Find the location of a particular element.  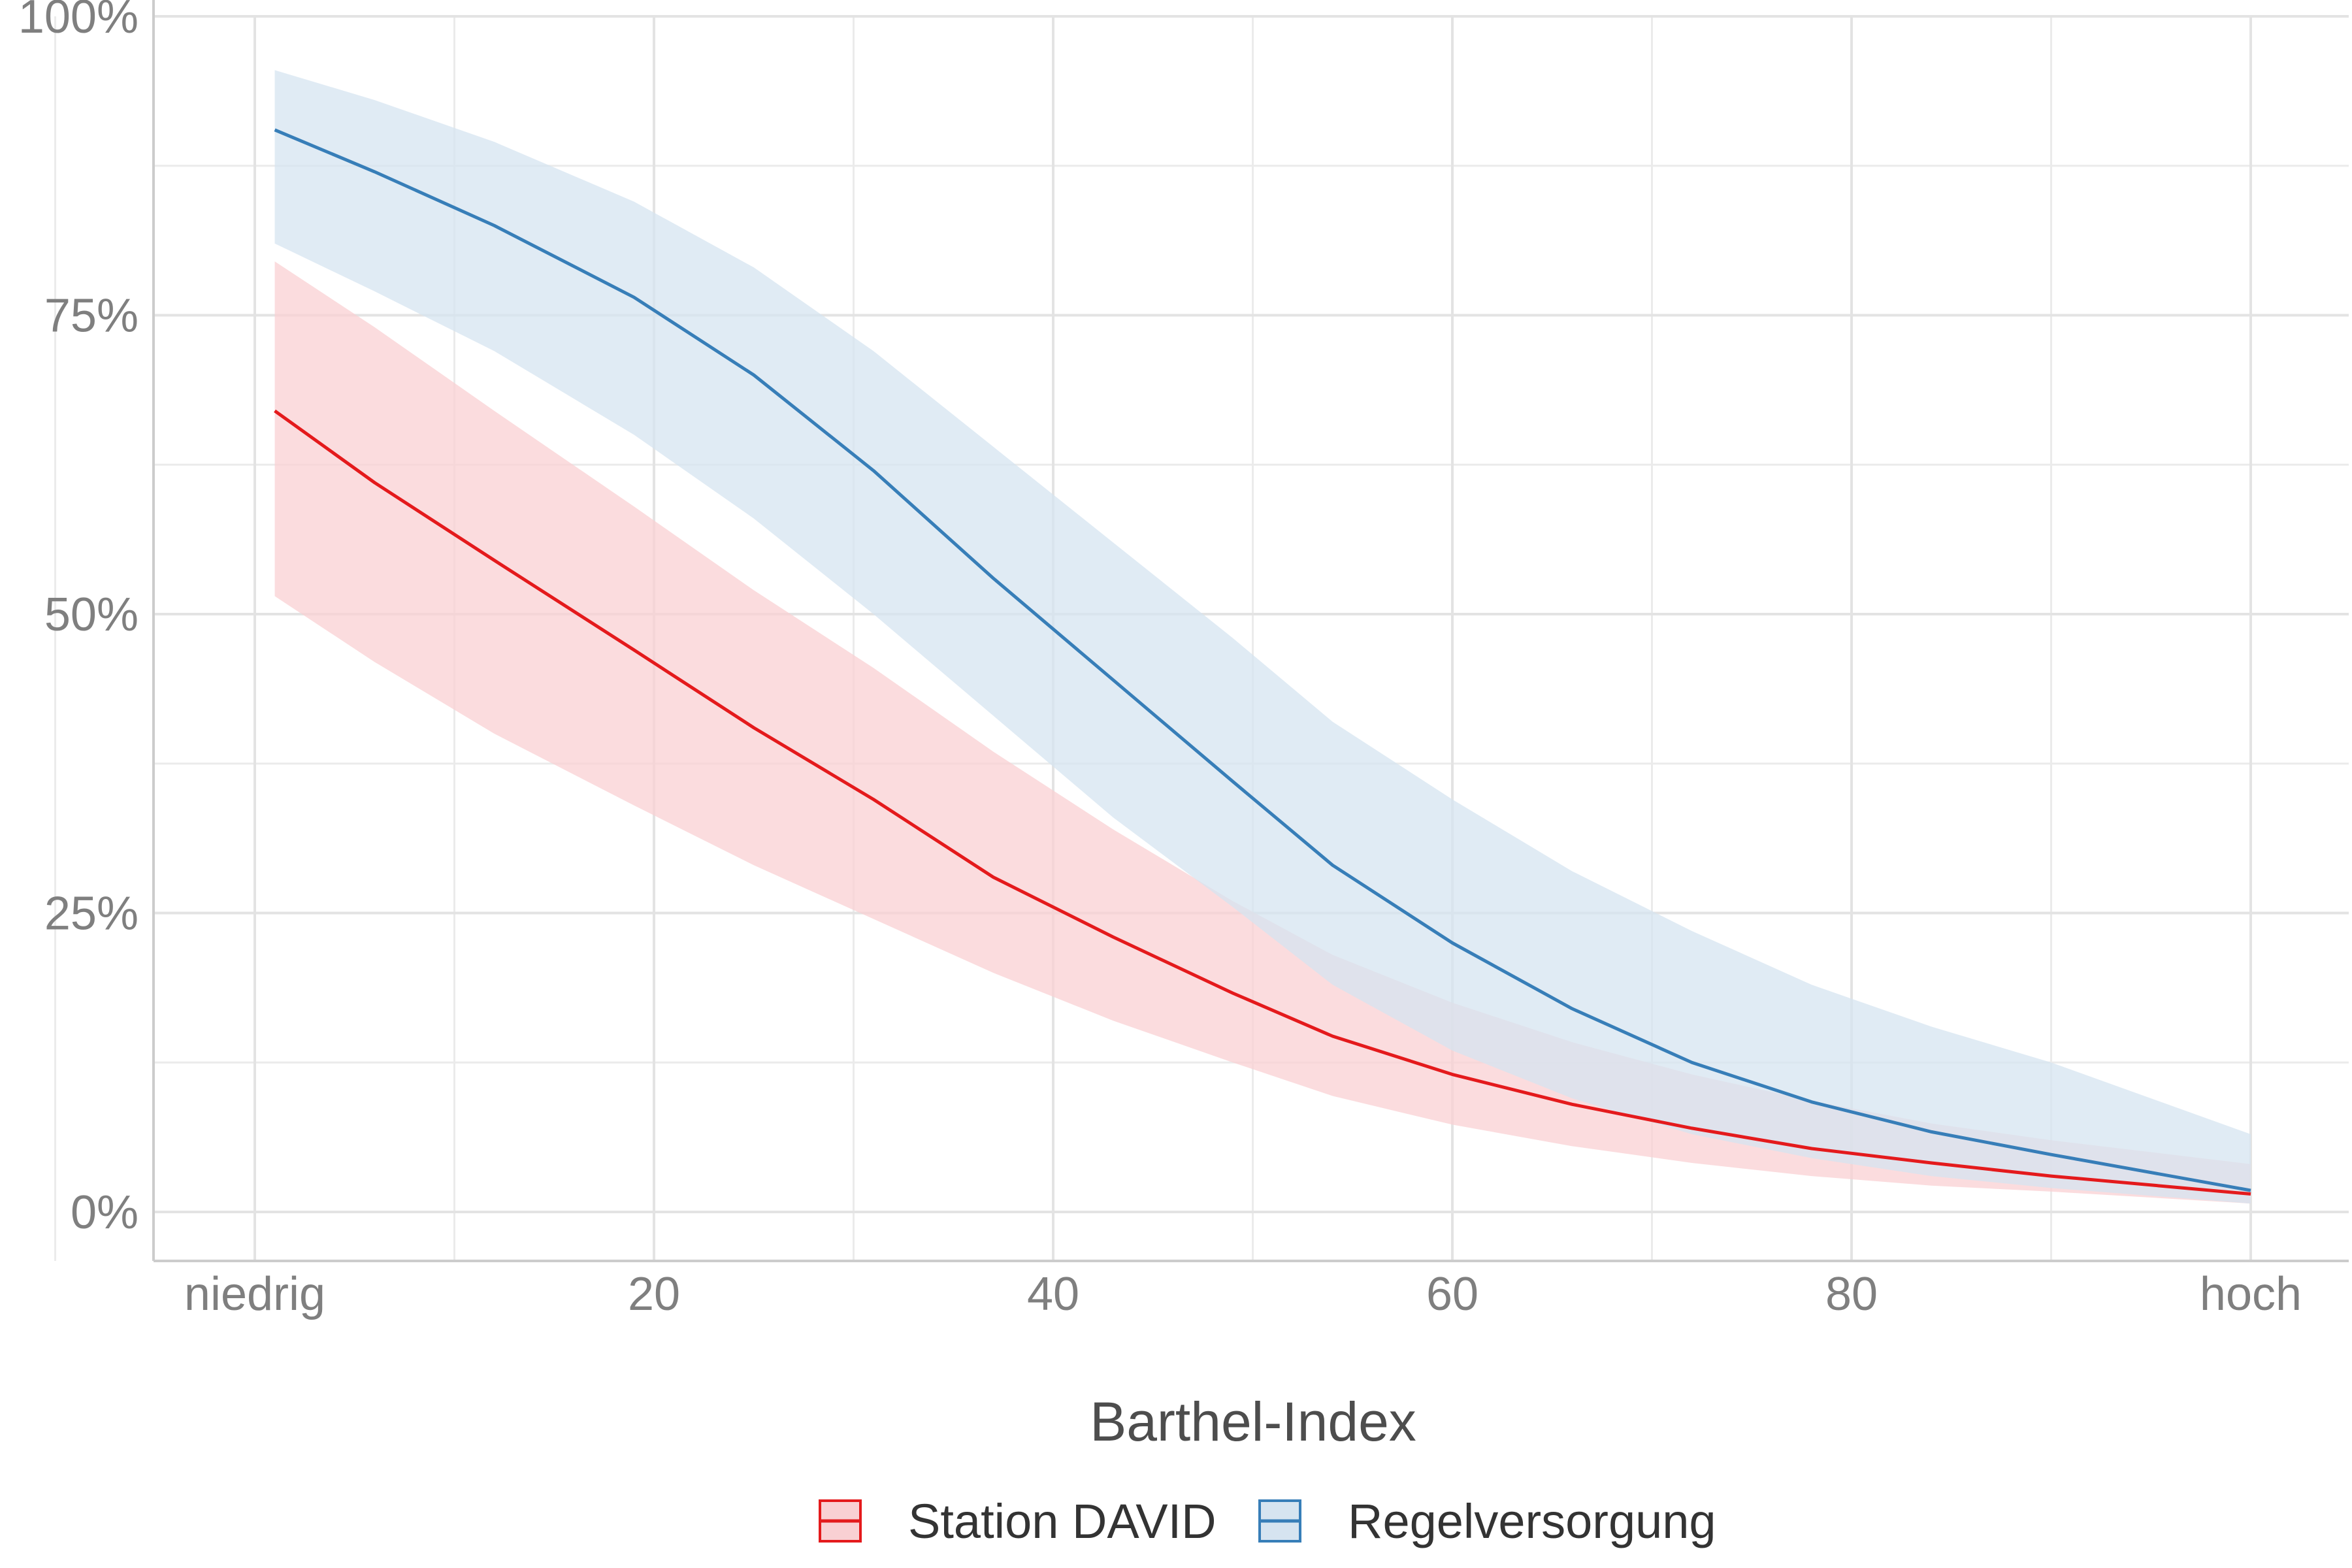

y-tick-label: 100% is located at coordinates (78, 21).